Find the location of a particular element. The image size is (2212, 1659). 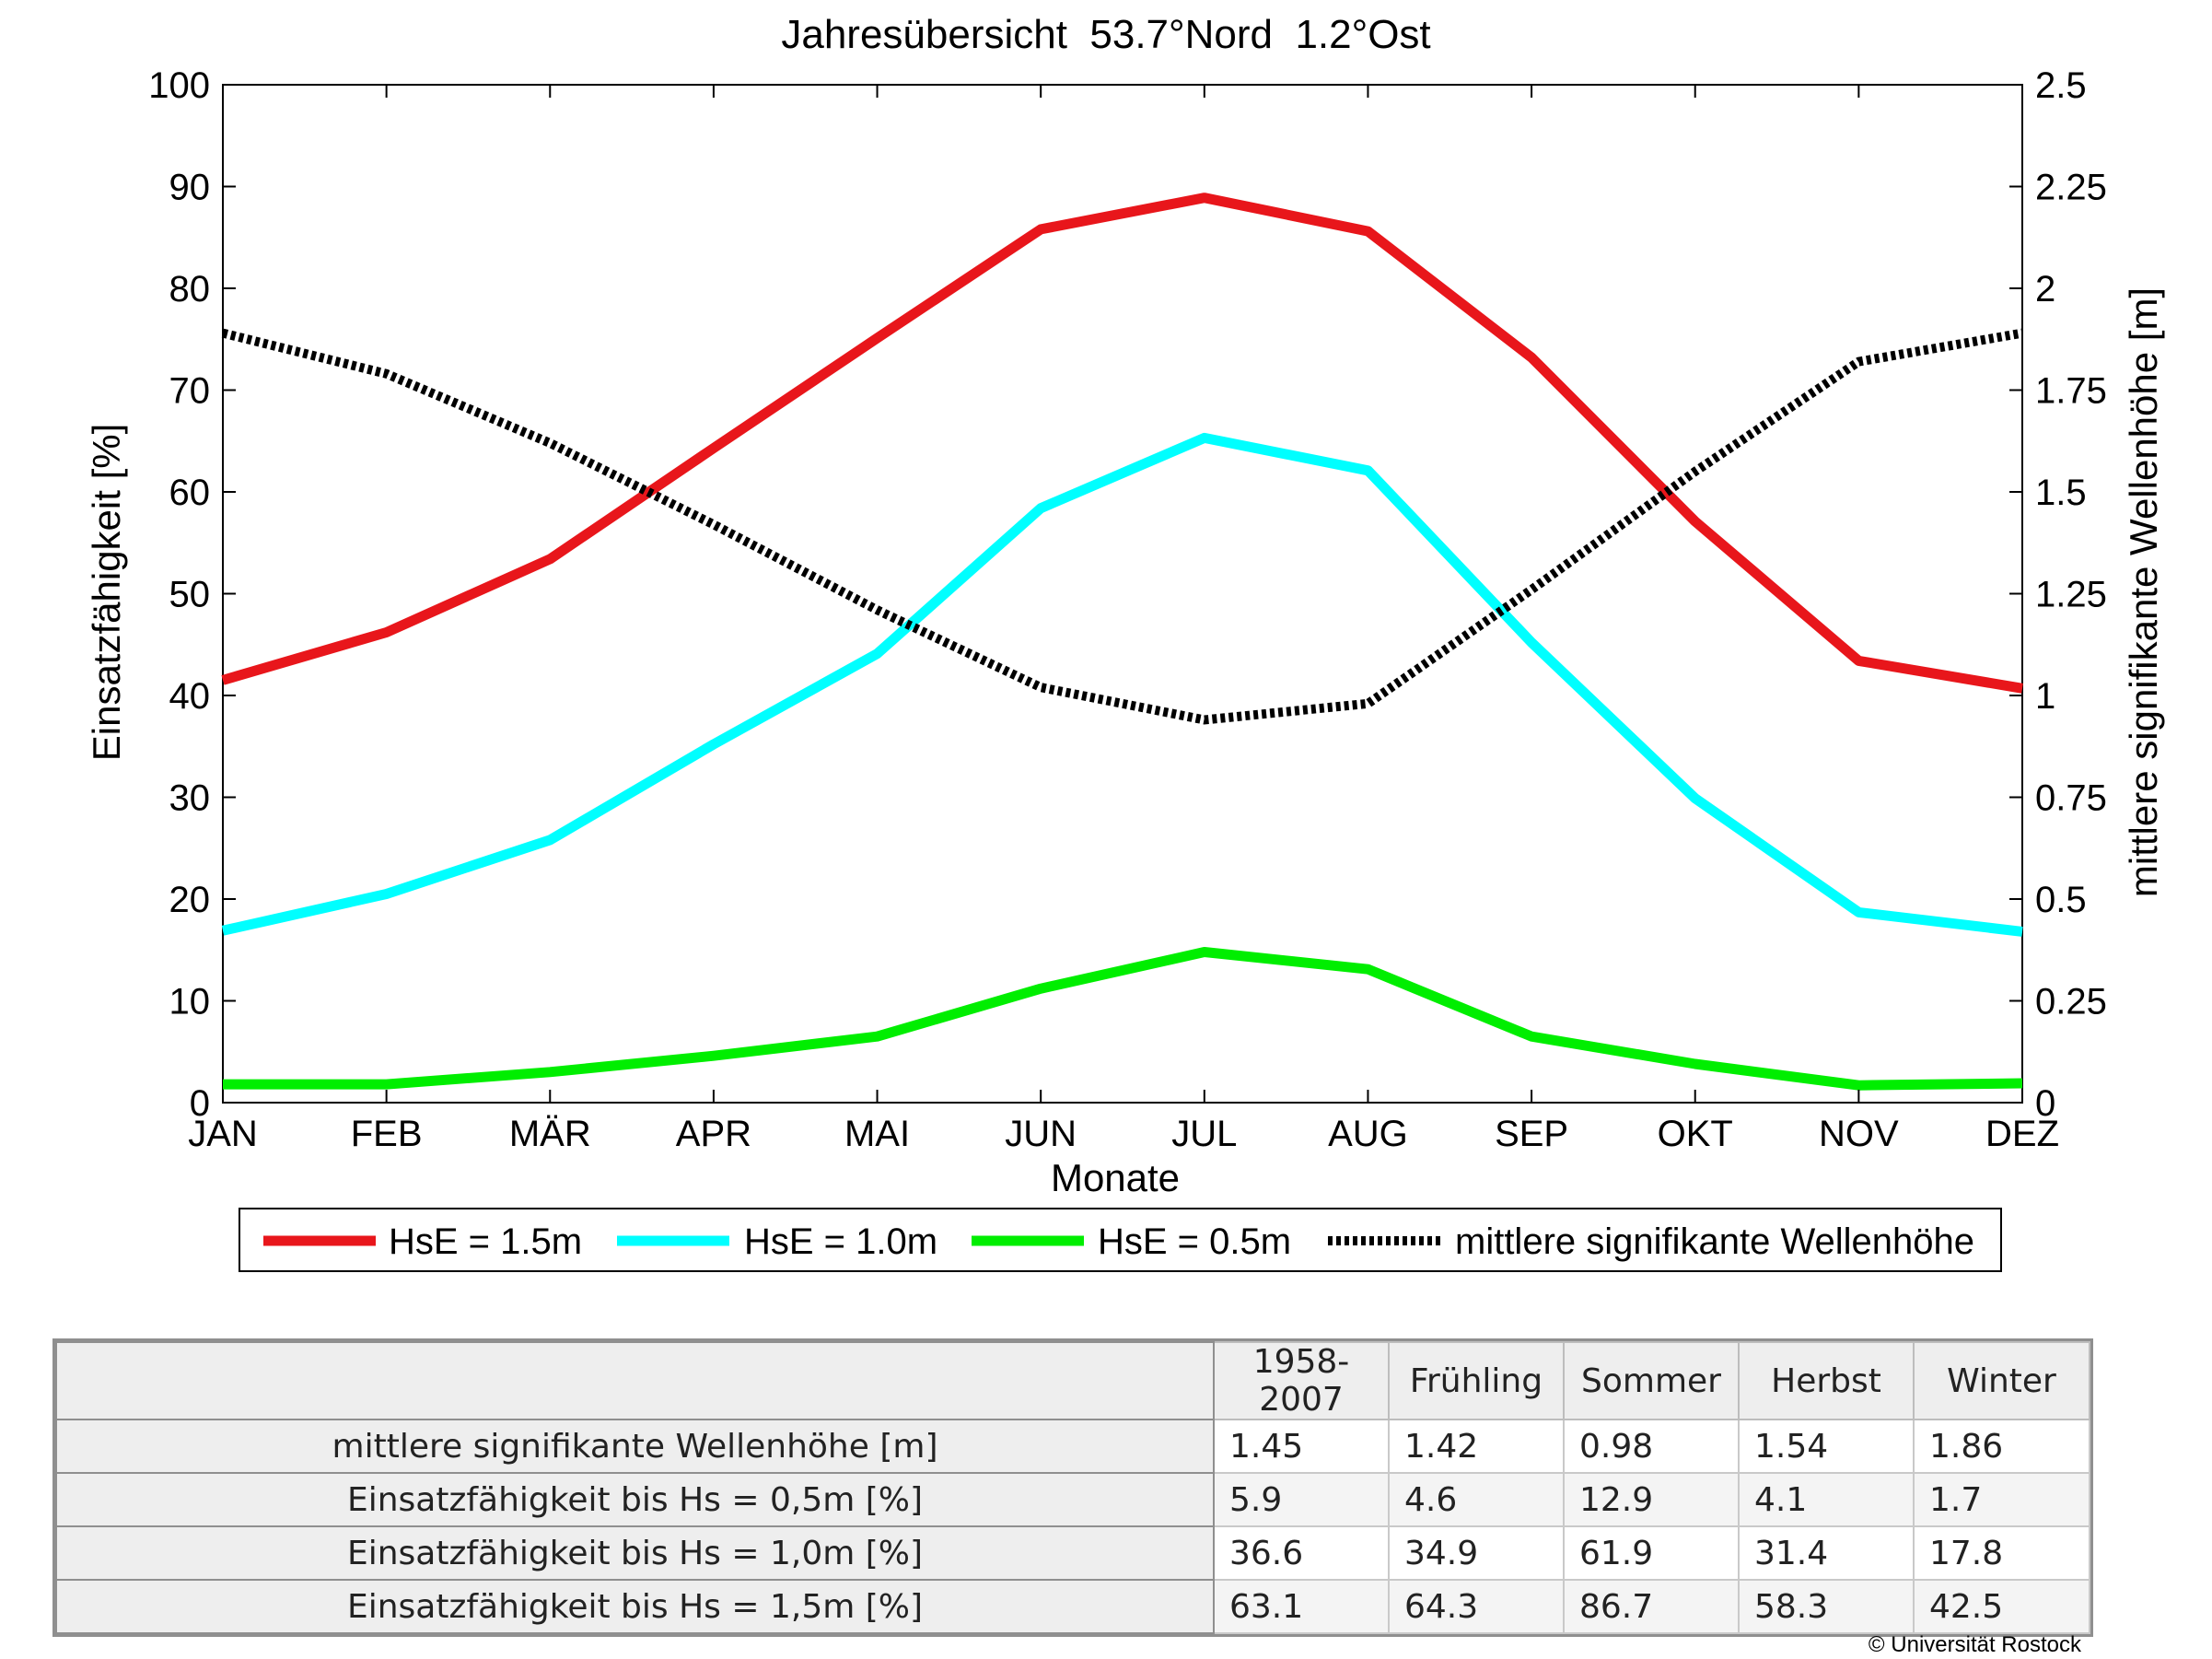

y-tick-label: 70 is located at coordinates (190, 391).